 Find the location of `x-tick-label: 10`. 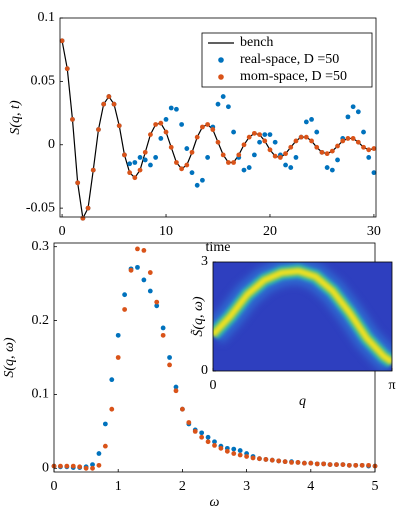

x-tick-label: 10 is located at coordinates (166, 231).